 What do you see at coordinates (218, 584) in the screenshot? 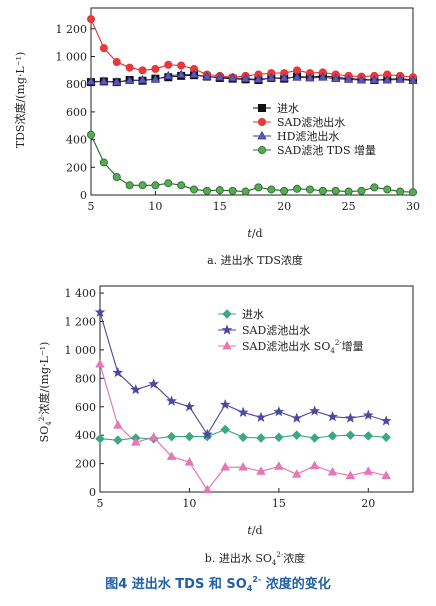
I see `figure-caption: 图4 进出水 TDS 和 SO42- 浓度的变化` at bounding box center [218, 584].